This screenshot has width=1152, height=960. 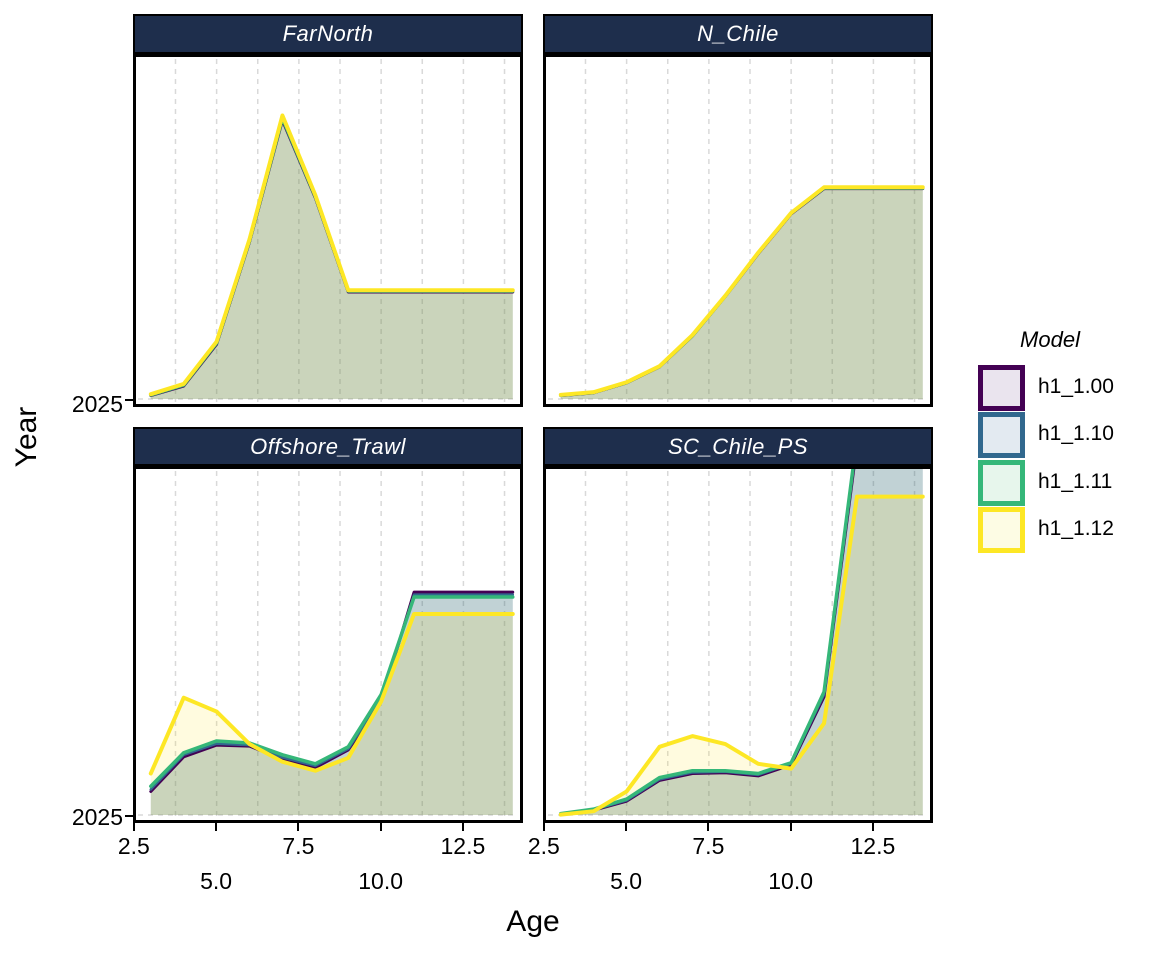 I want to click on sc-chile-ps-plot-area, so click(x=738, y=643).